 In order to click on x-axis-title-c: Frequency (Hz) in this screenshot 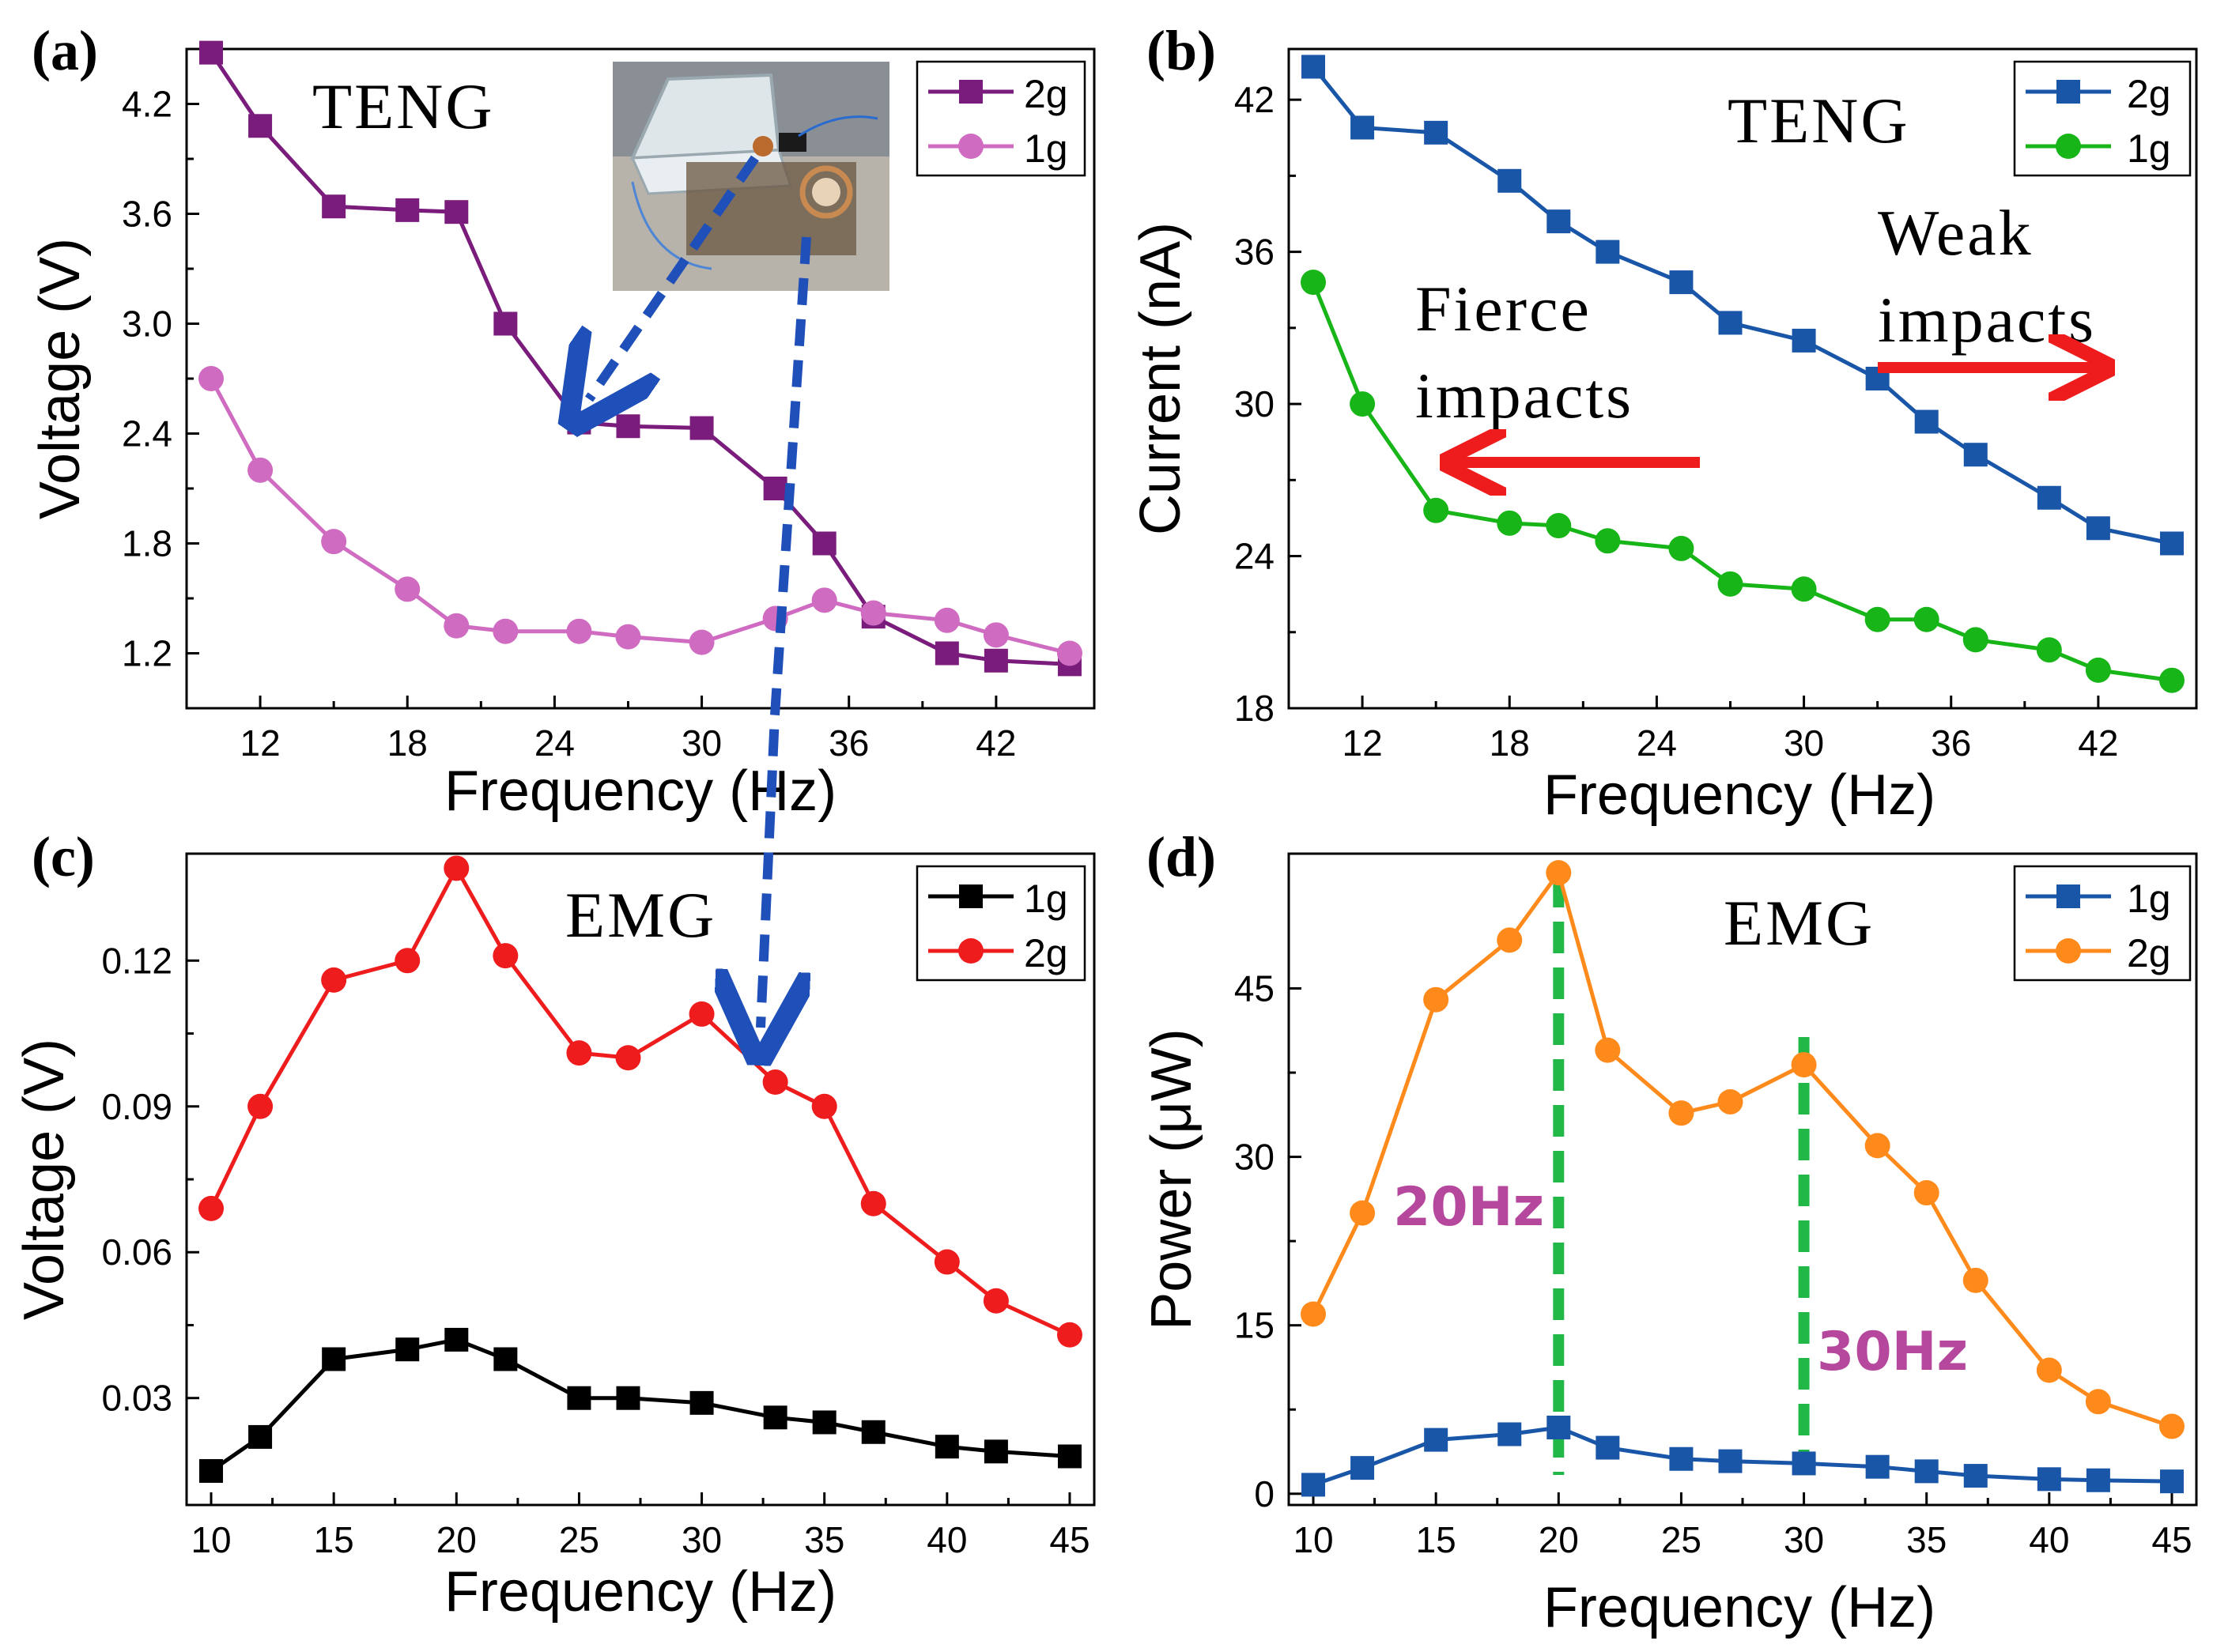, I will do `click(640, 1592)`.